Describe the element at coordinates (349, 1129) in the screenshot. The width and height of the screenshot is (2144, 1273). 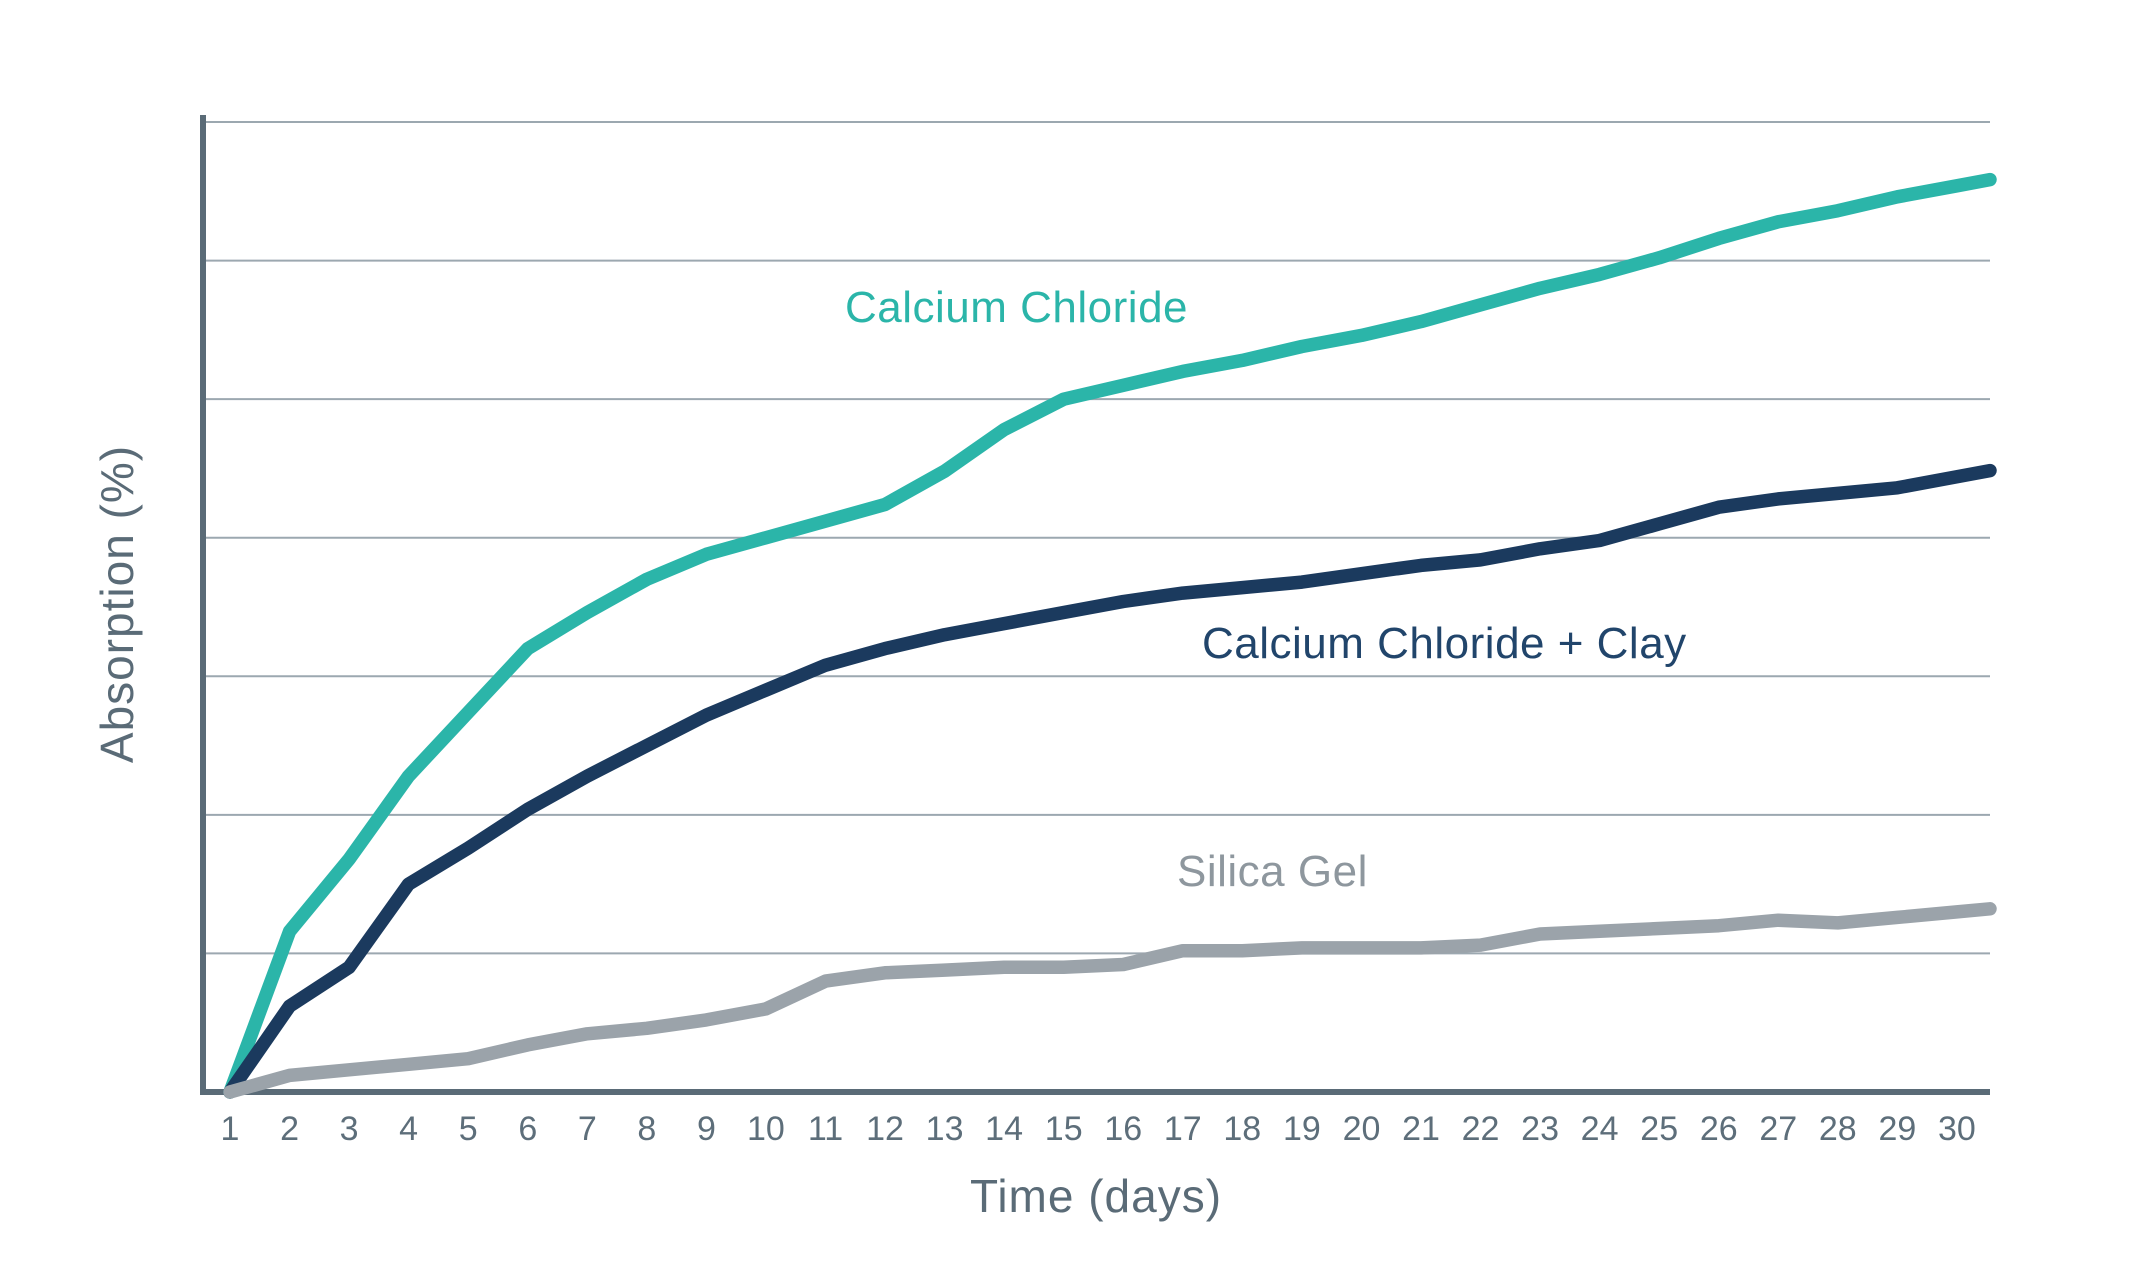
I see `x-tick-label: 3` at that location.